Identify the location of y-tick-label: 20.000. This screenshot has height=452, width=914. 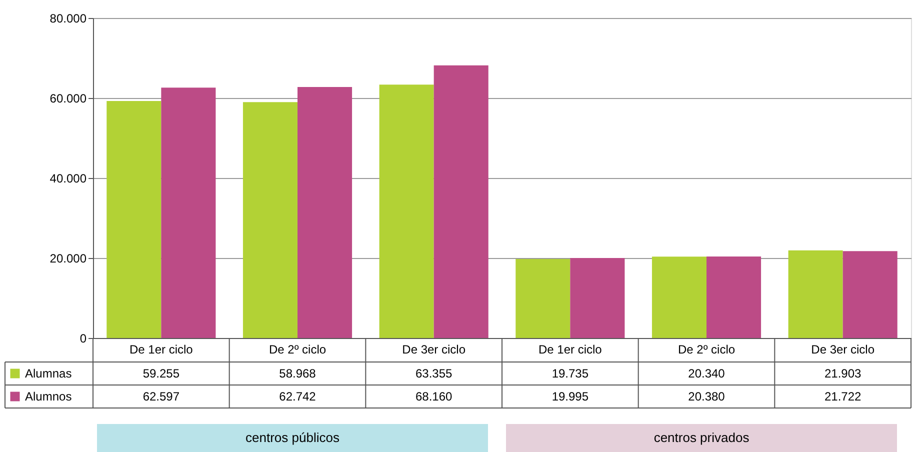
(68, 259).